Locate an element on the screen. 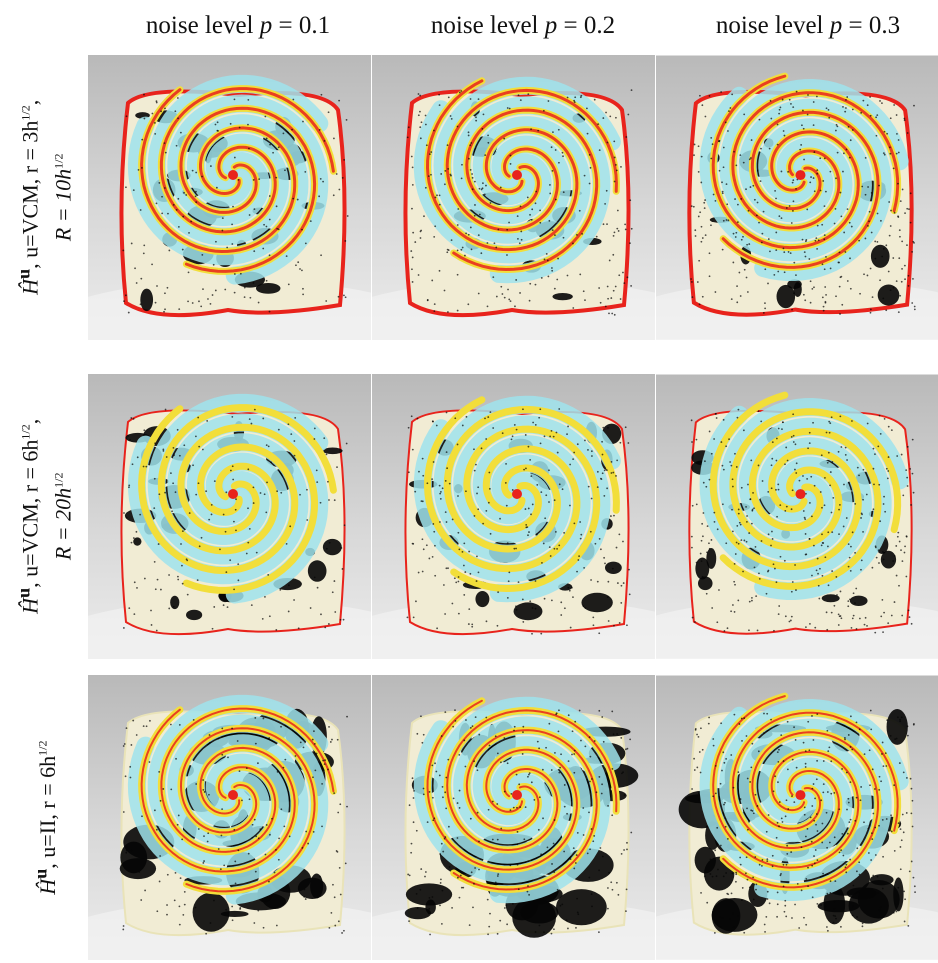 Image resolution: width=938 pixels, height=963 pixels. render-r2-p01 is located at coordinates (229, 516).